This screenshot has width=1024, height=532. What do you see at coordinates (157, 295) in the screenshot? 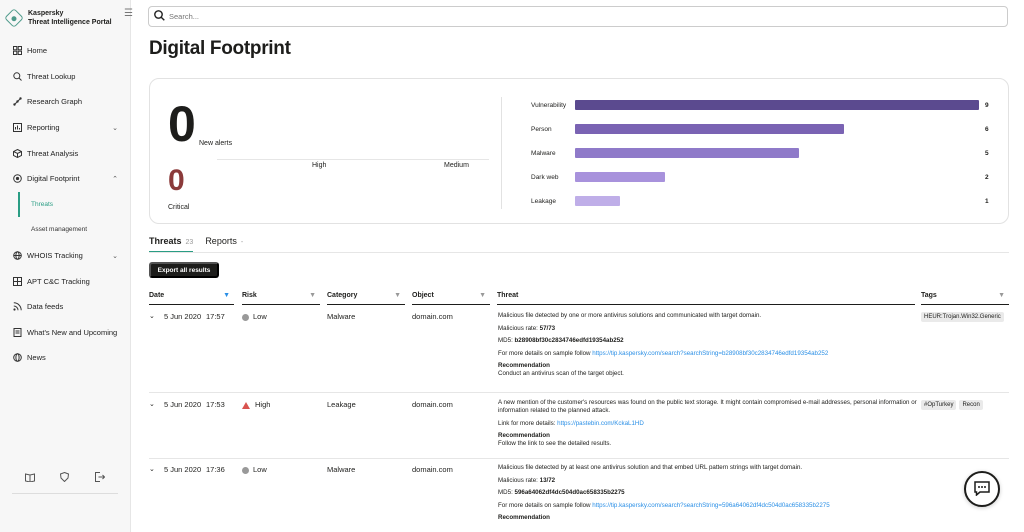
I see `column-label: Date` at bounding box center [157, 295].